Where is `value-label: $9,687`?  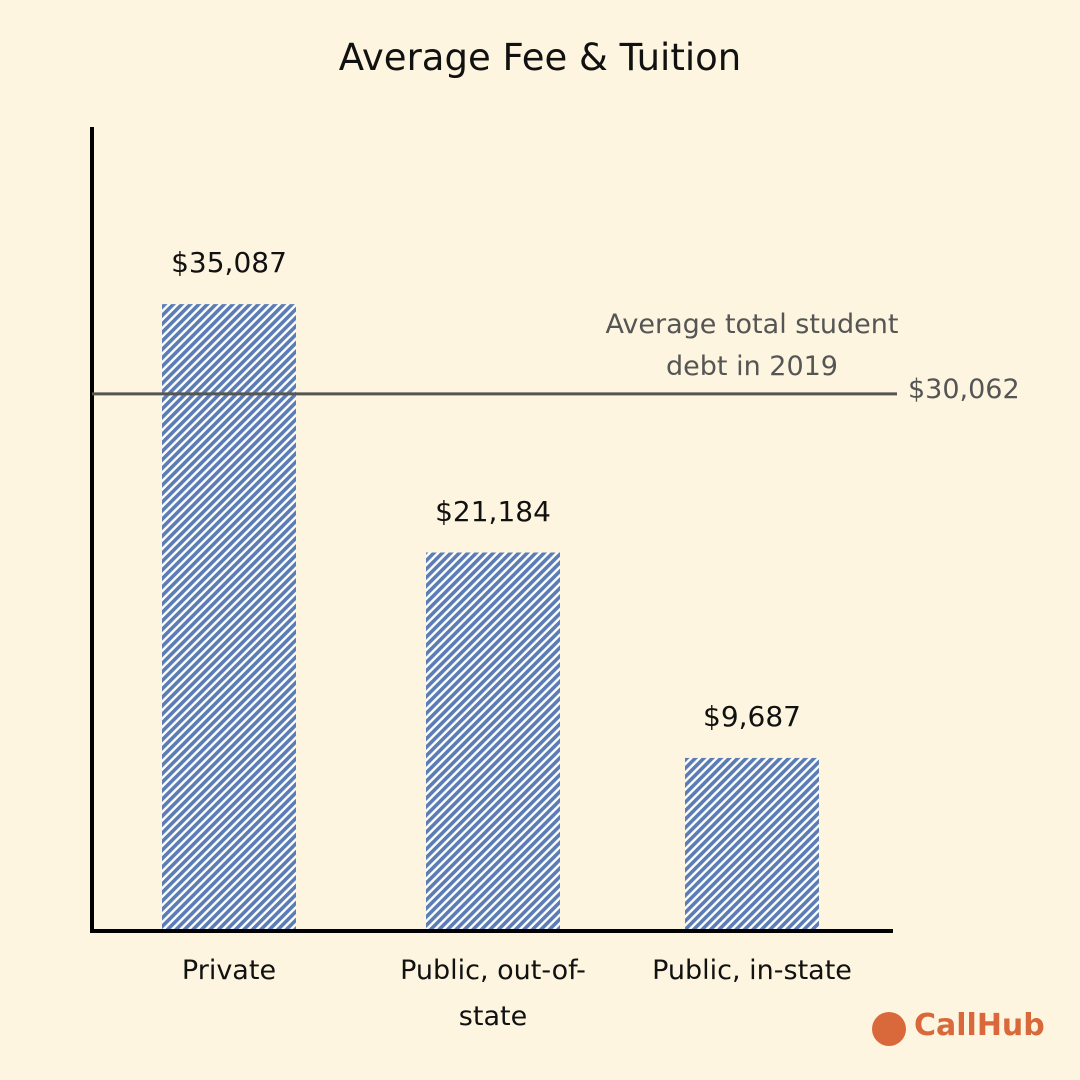
value-label: $9,687 is located at coordinates (752, 716).